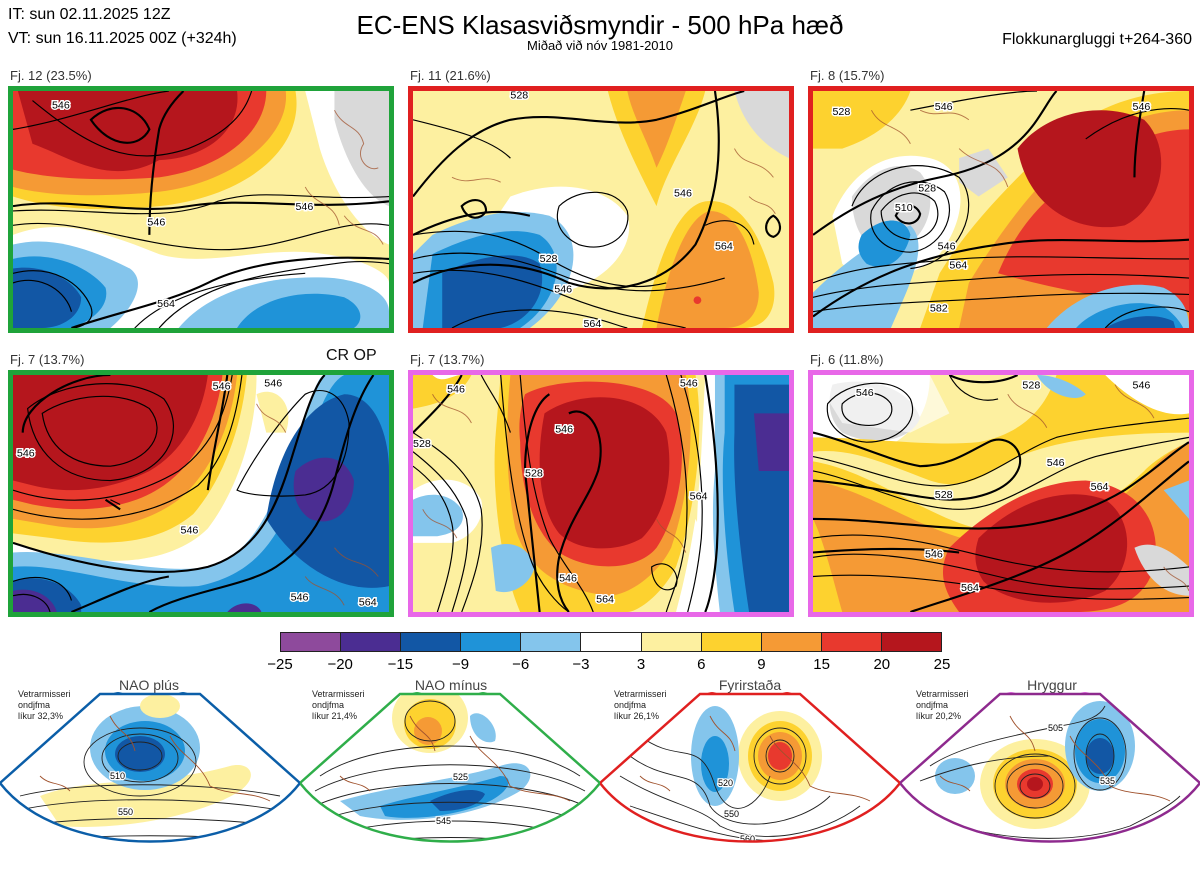 The image size is (1200, 871). I want to click on contour-label: 565, so click(455, 856).